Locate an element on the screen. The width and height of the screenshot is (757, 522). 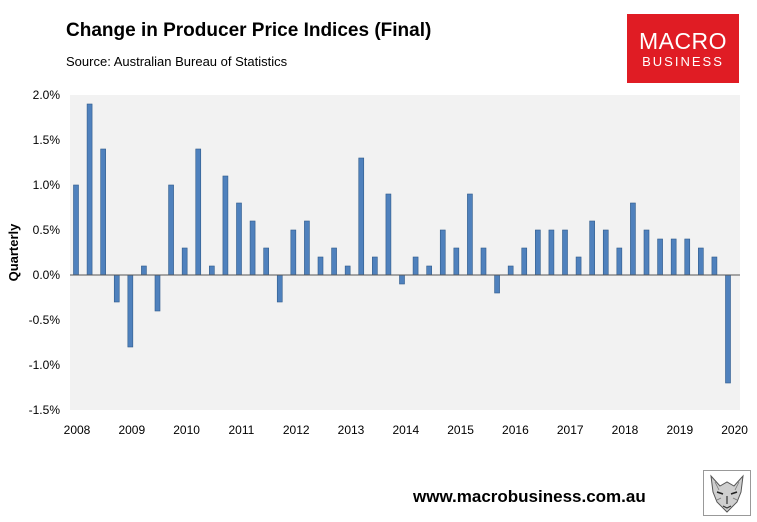
macrobusiness-logo: MACRO BUSINESS is located at coordinates (683, 48).